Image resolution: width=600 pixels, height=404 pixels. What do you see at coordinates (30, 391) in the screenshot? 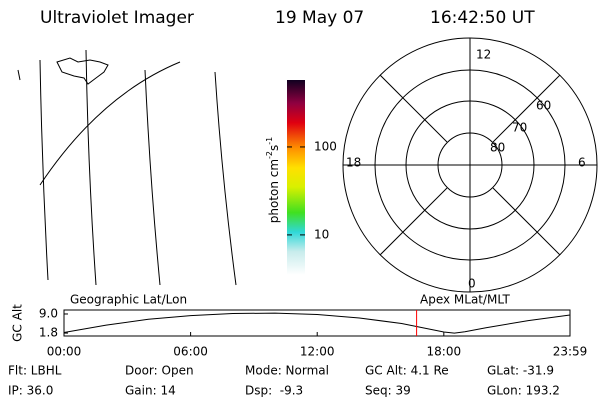
I see `status-field: IP: 36.0` at bounding box center [30, 391].